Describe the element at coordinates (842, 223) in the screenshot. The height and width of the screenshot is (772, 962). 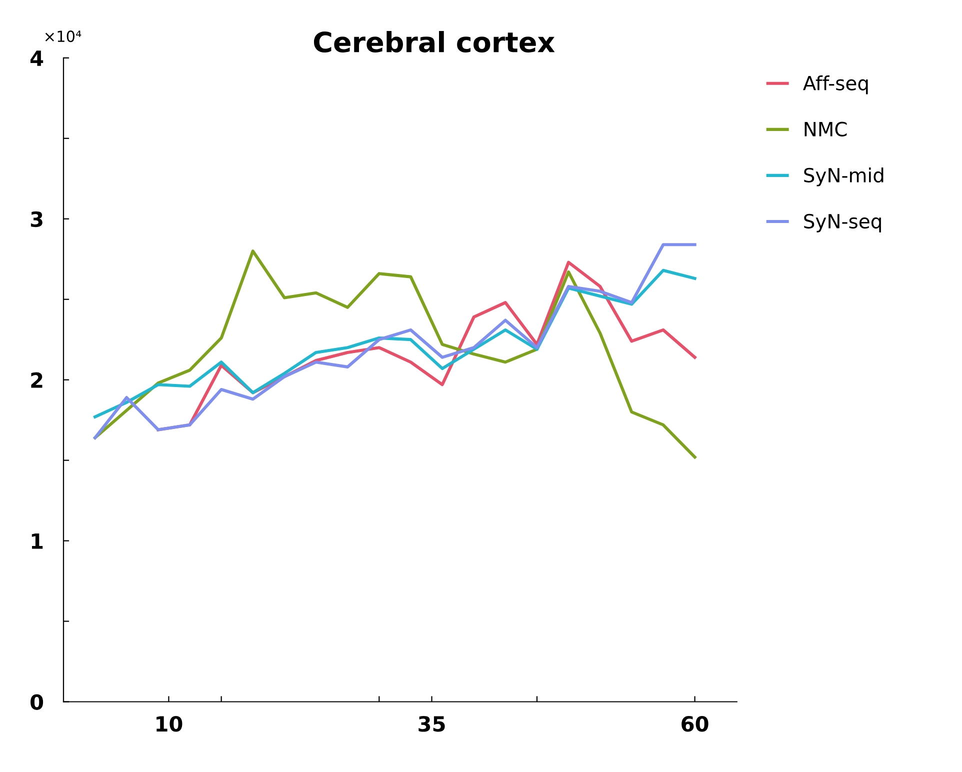
I see `legend-label: SyN-seq` at that location.